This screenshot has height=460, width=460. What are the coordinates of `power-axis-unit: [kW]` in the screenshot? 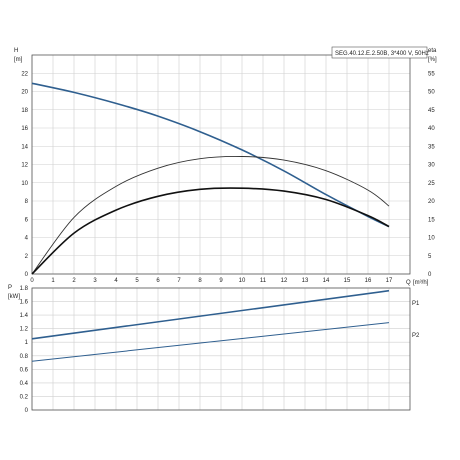 It's located at (14, 297).